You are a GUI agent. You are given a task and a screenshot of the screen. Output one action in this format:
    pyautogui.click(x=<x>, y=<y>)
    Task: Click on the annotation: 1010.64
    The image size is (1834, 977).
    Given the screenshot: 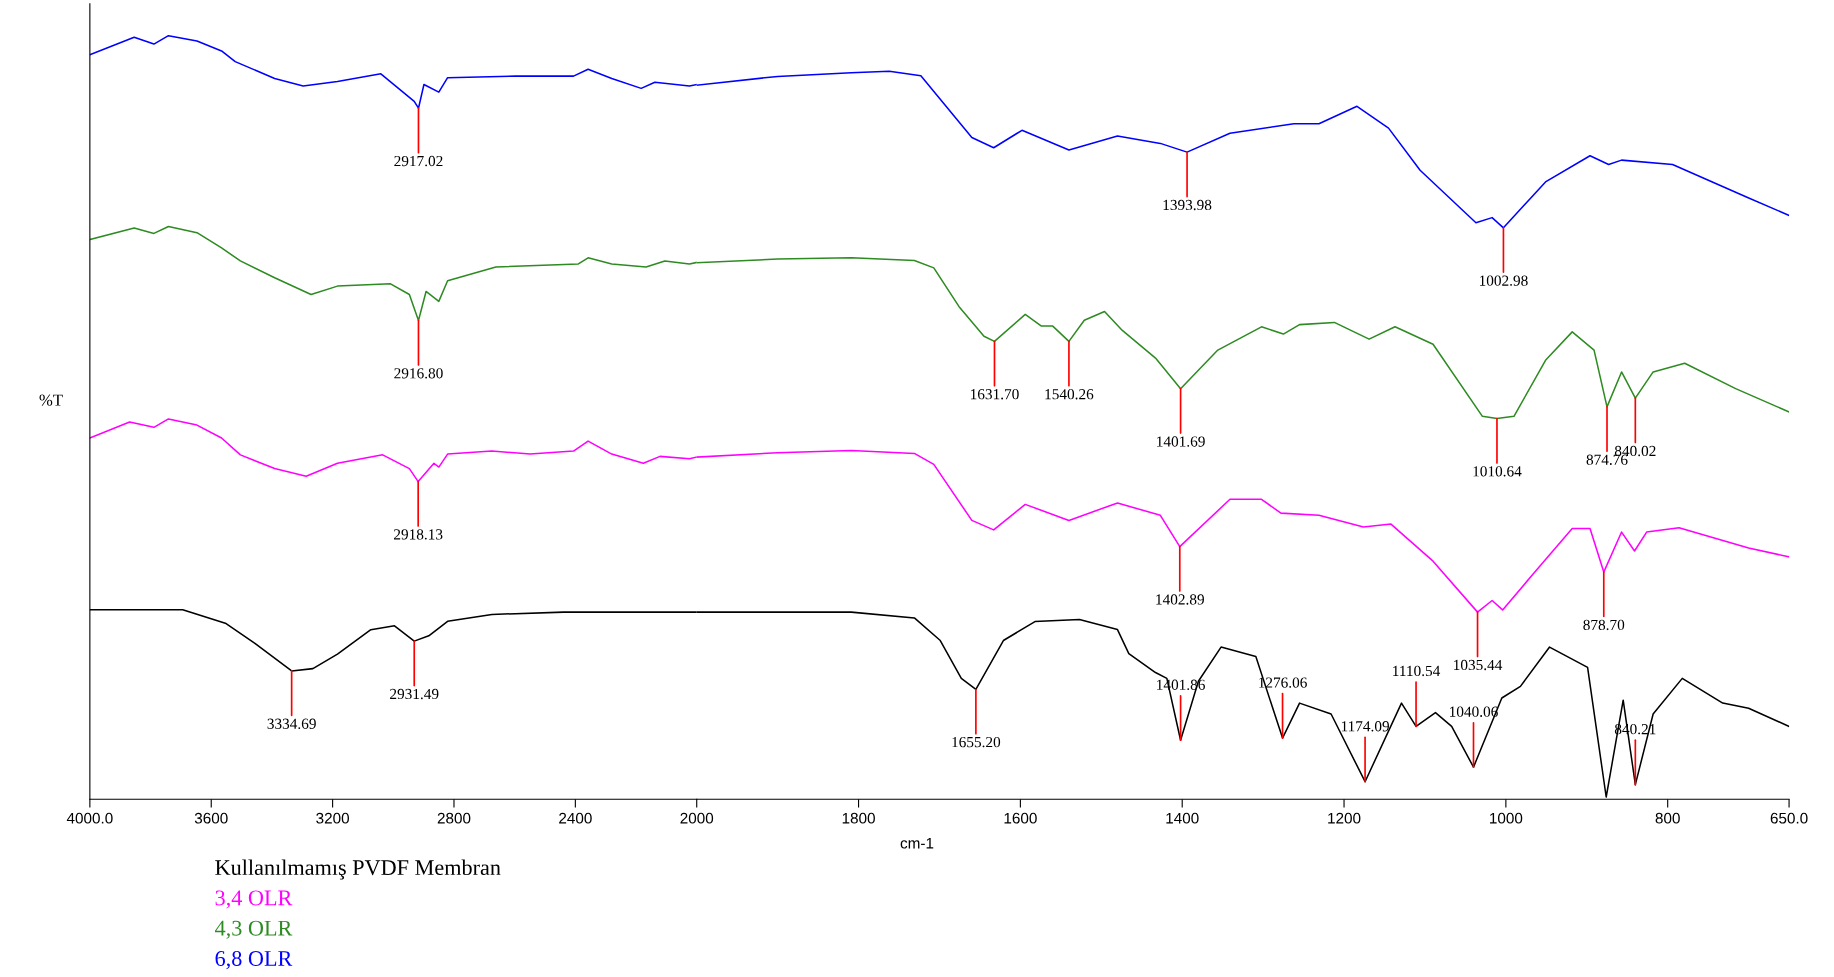 What is the action you would take?
    pyautogui.click(x=1497, y=471)
    